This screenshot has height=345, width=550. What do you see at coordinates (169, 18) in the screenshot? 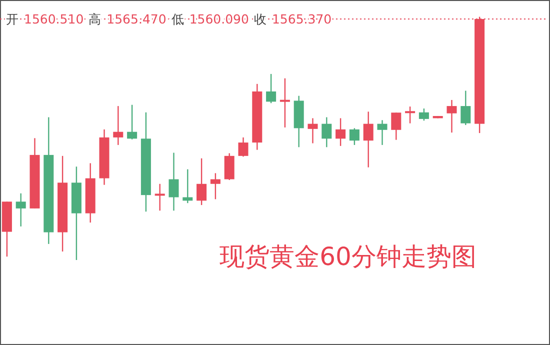
I see `ref-line-label: 开 1560.510 高 1565.470 低 1560.090 收 1565.370` at bounding box center [169, 18].